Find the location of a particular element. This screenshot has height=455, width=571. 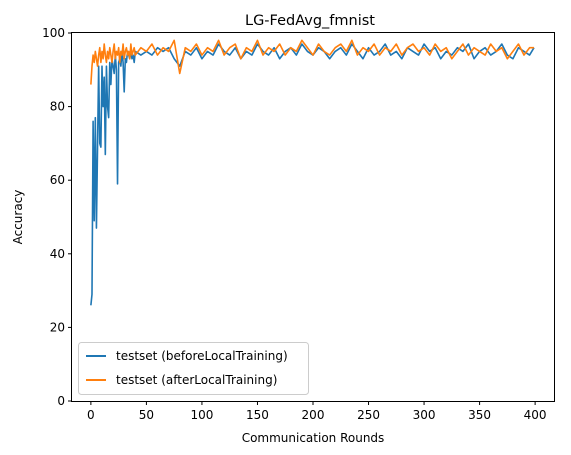

y-tick-label: 40 is located at coordinates (57, 254).